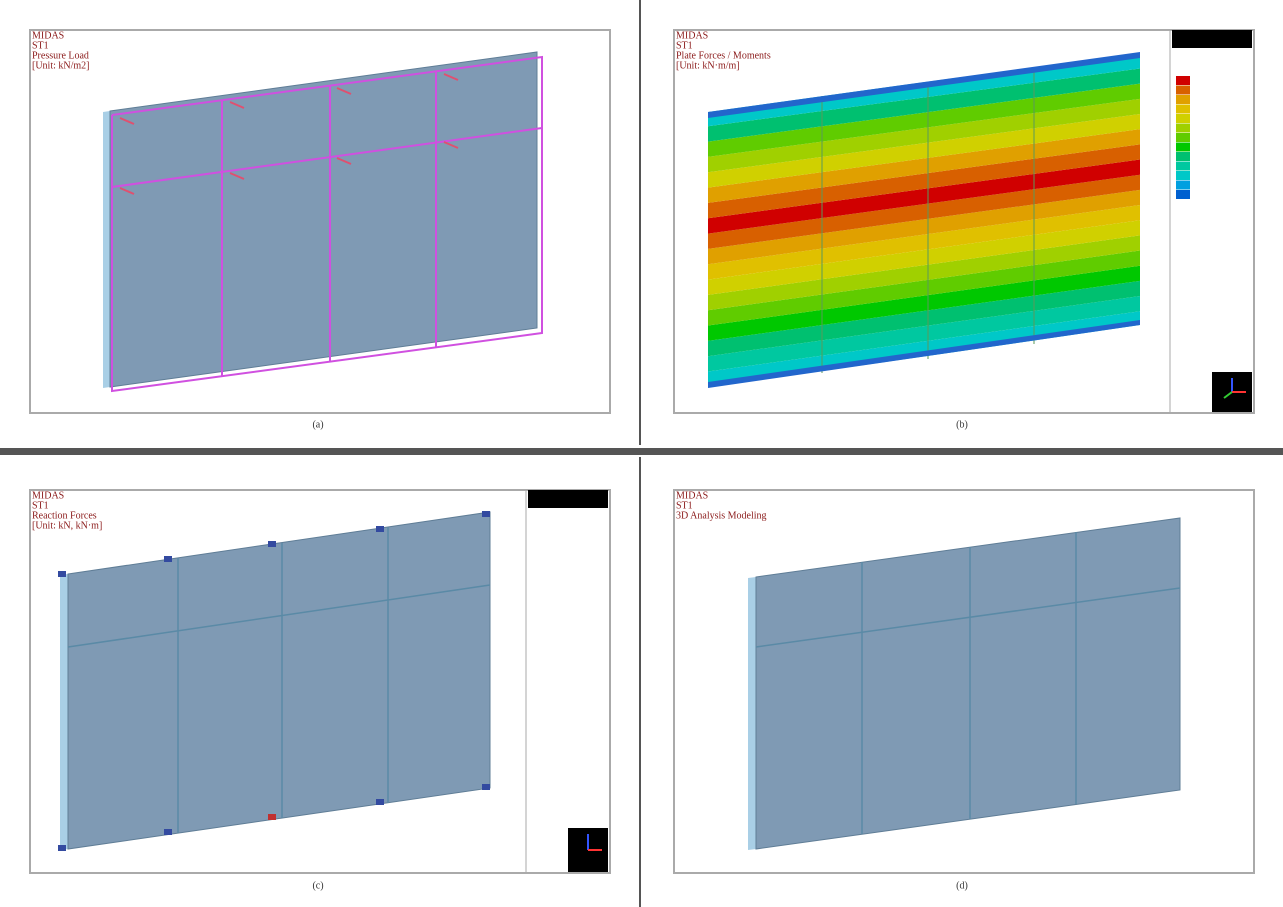 The image size is (1283, 907). What do you see at coordinates (289, 134) in the screenshot?
I see `load-arrows` at bounding box center [289, 134].